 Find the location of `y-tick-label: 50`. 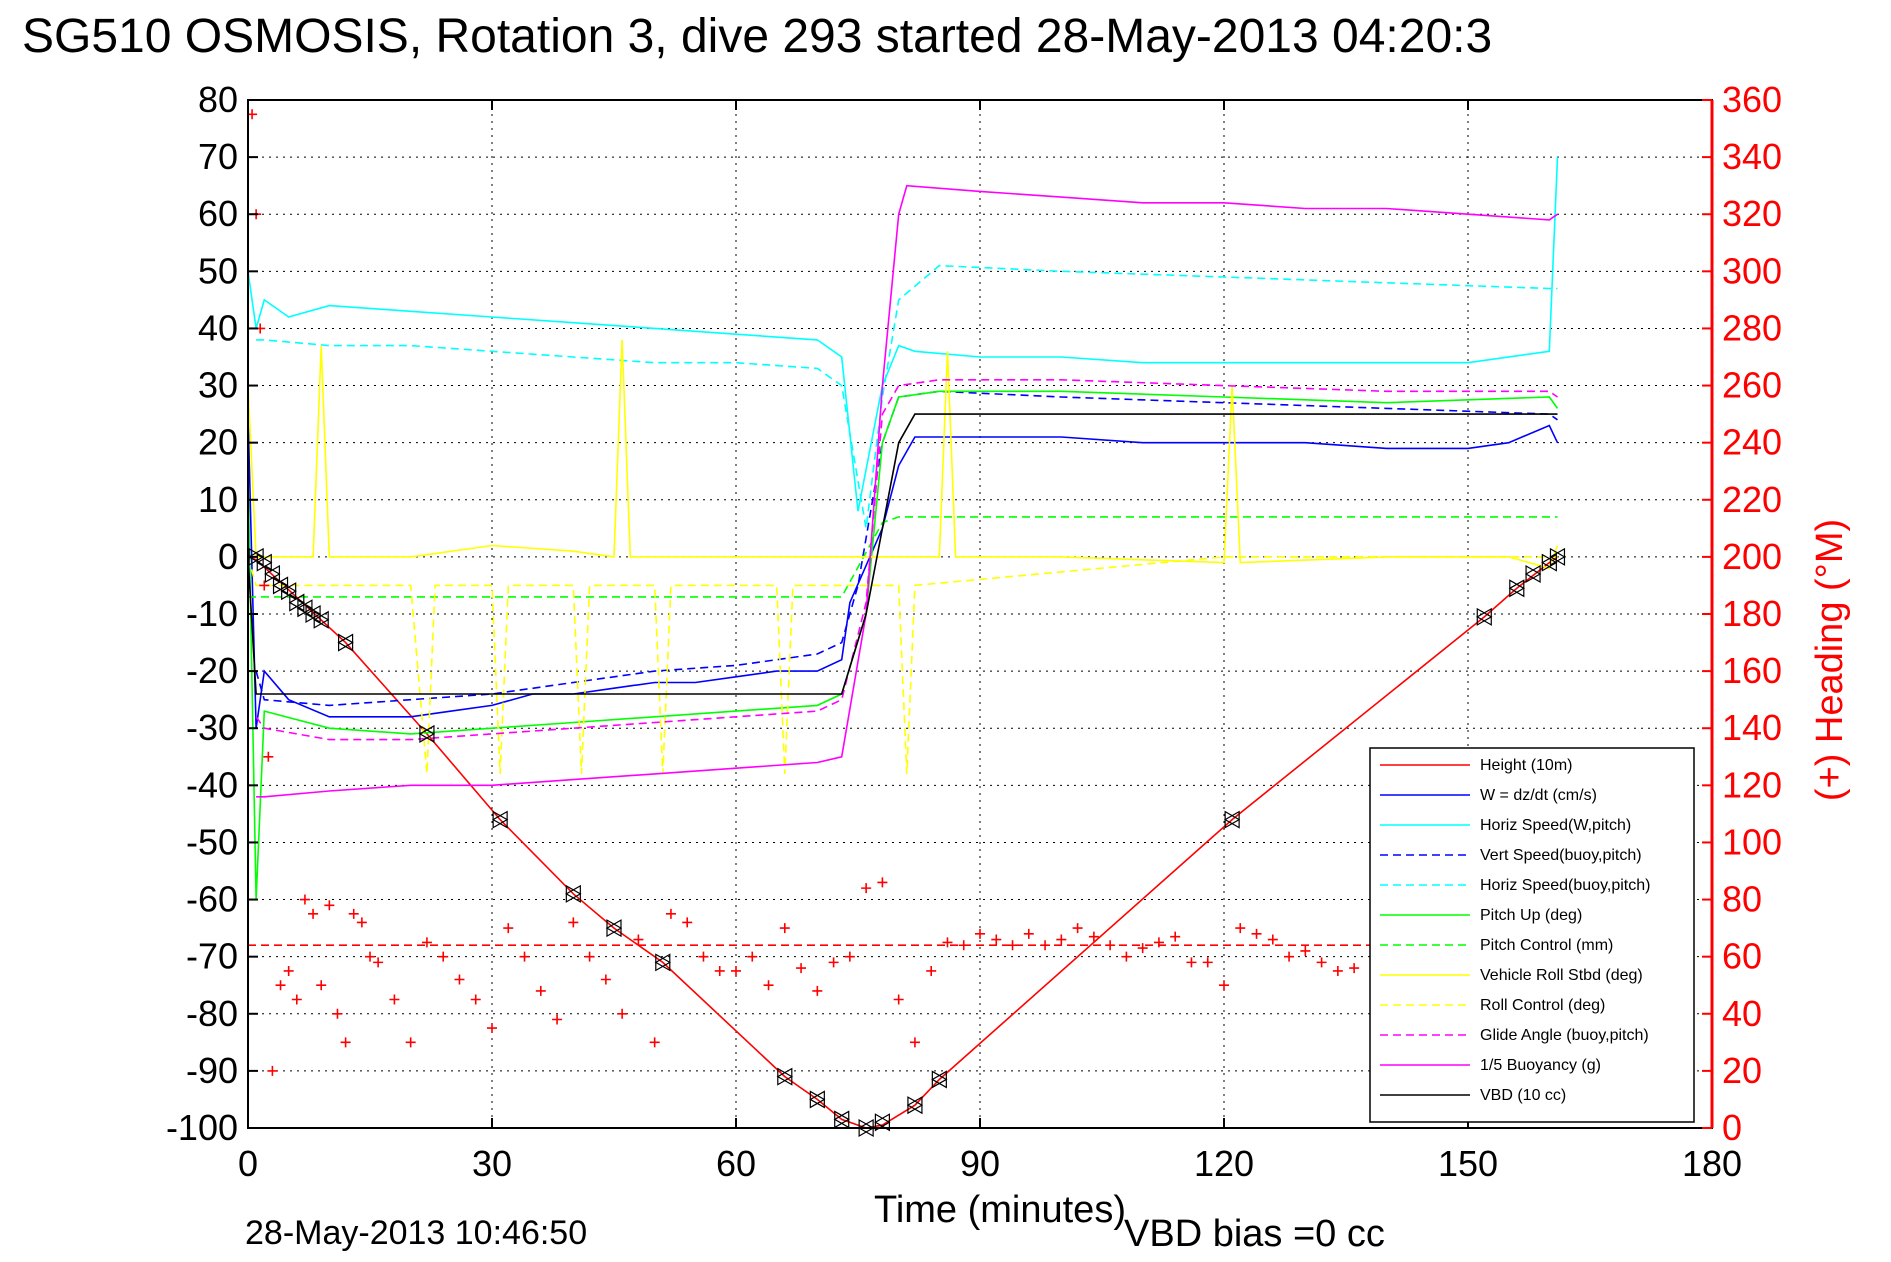

y-tick-label: 50 is located at coordinates (218, 270).